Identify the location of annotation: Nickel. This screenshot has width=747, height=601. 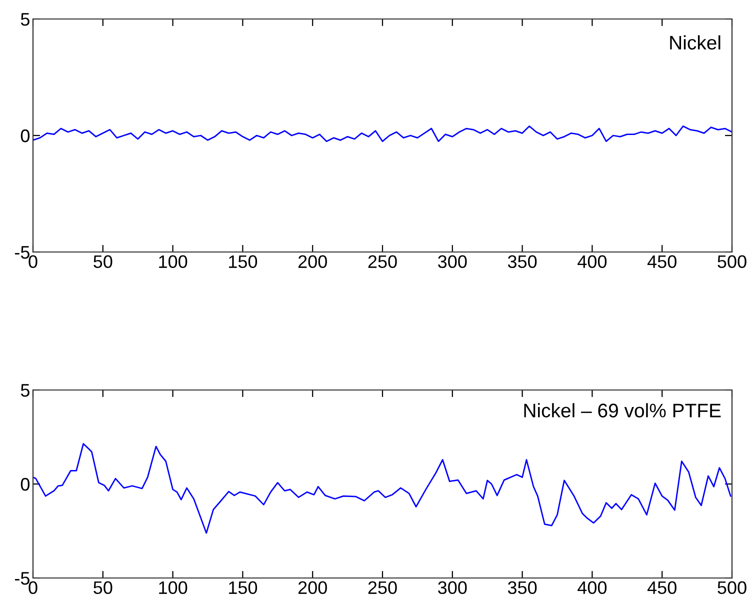
(695, 42).